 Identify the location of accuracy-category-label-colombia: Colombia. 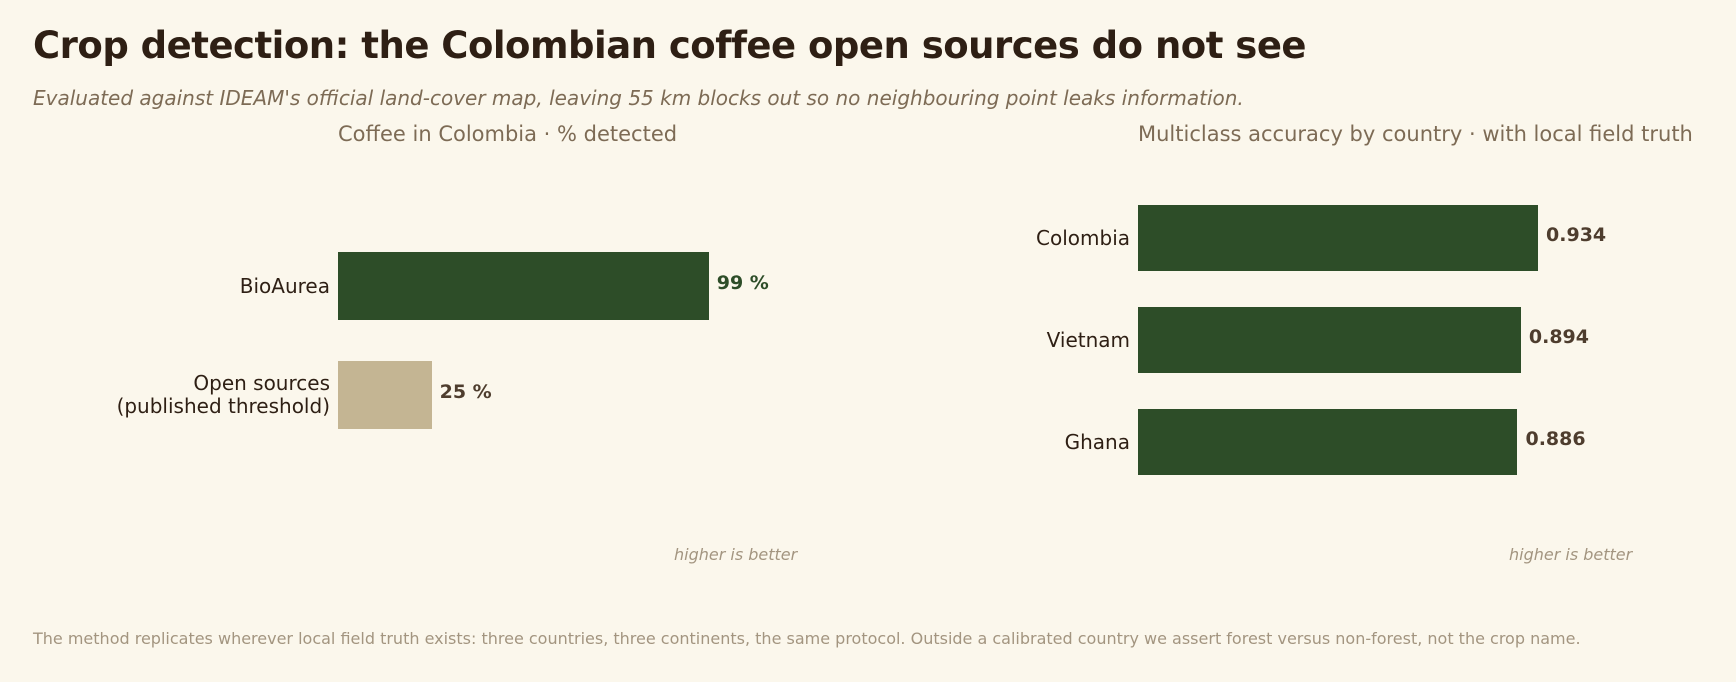
(1083, 237).